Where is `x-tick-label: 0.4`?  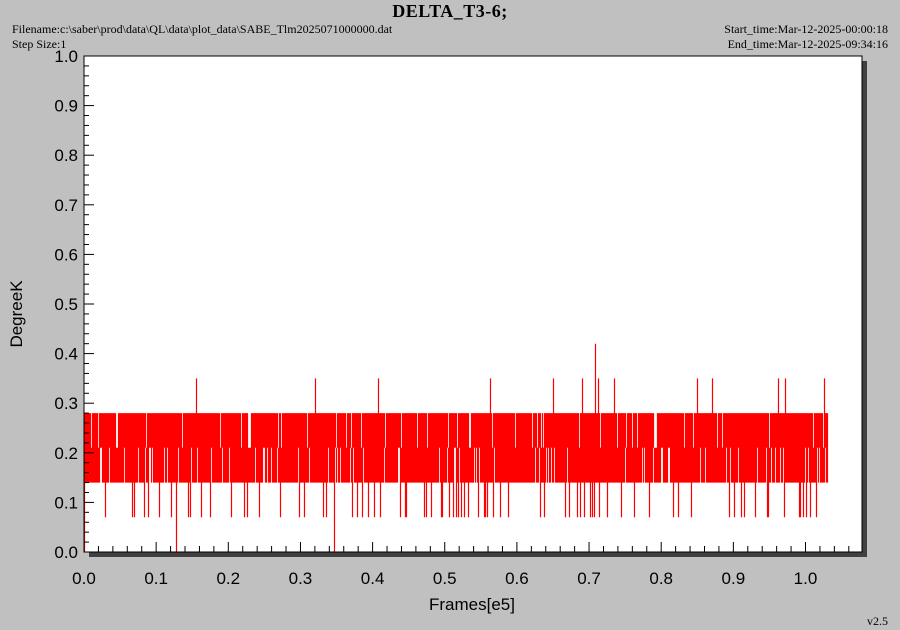
x-tick-label: 0.4 is located at coordinates (373, 578).